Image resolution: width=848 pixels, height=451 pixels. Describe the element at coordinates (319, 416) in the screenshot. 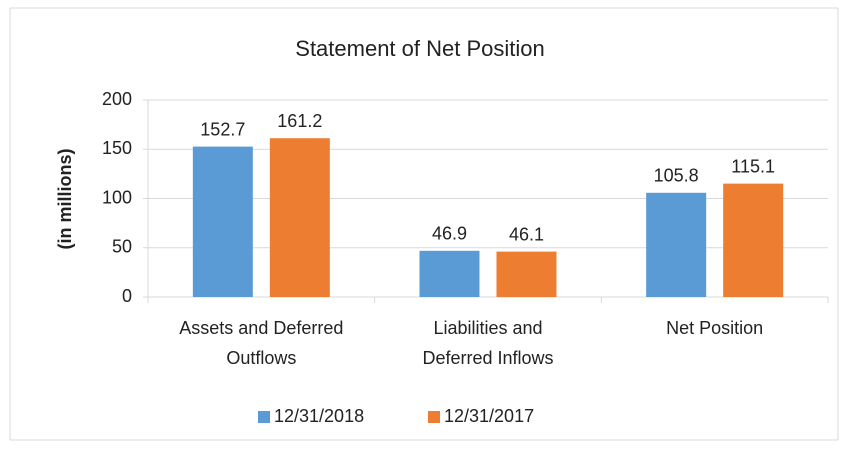

I see `legend-label: 12/31/2018` at that location.